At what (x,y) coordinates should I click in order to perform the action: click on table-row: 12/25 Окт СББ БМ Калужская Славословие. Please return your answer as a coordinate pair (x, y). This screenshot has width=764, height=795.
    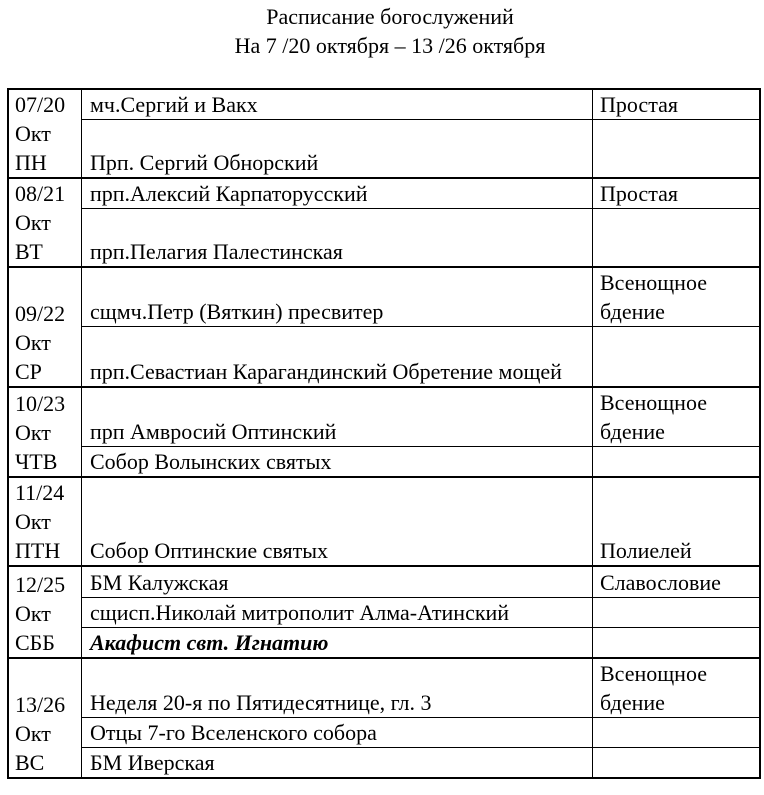
    Looking at the image, I should click on (384, 611).